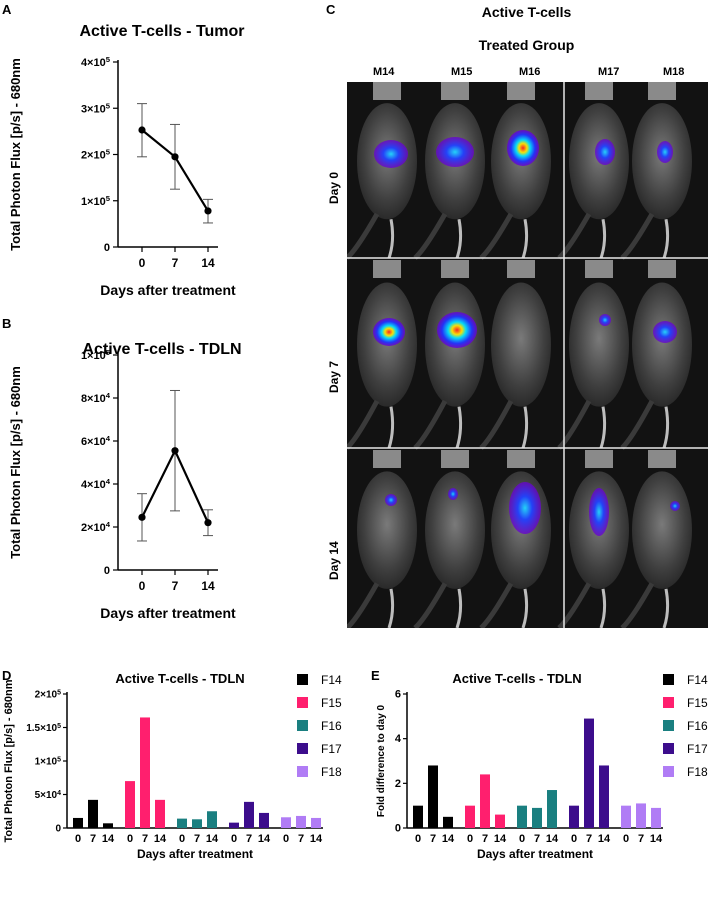  Describe the element at coordinates (526, 45) in the screenshot. I see `imaging-subtitle: Treated Group` at that location.